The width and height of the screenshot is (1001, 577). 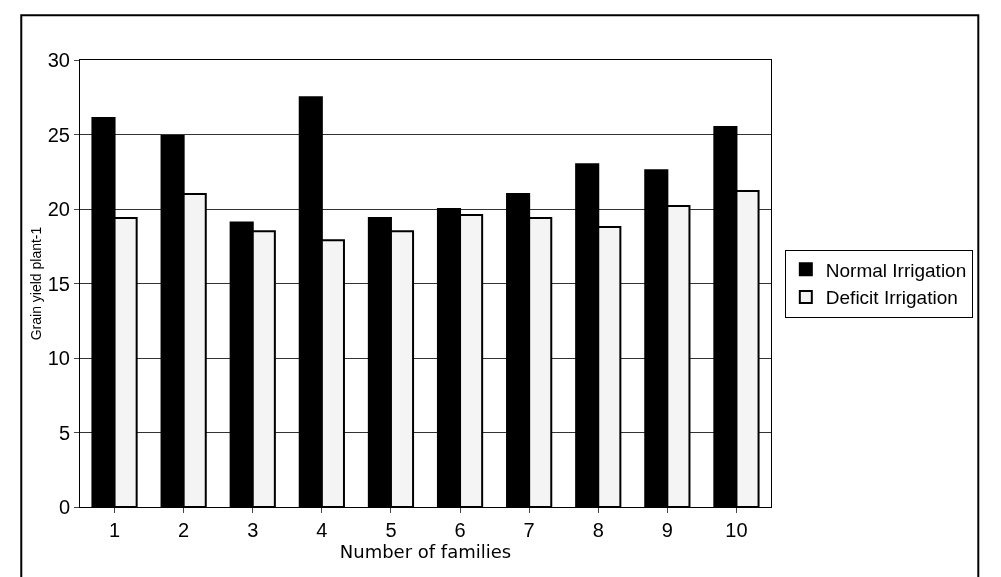 What do you see at coordinates (58, 60) in the screenshot?
I see `y-tick-label: 30` at bounding box center [58, 60].